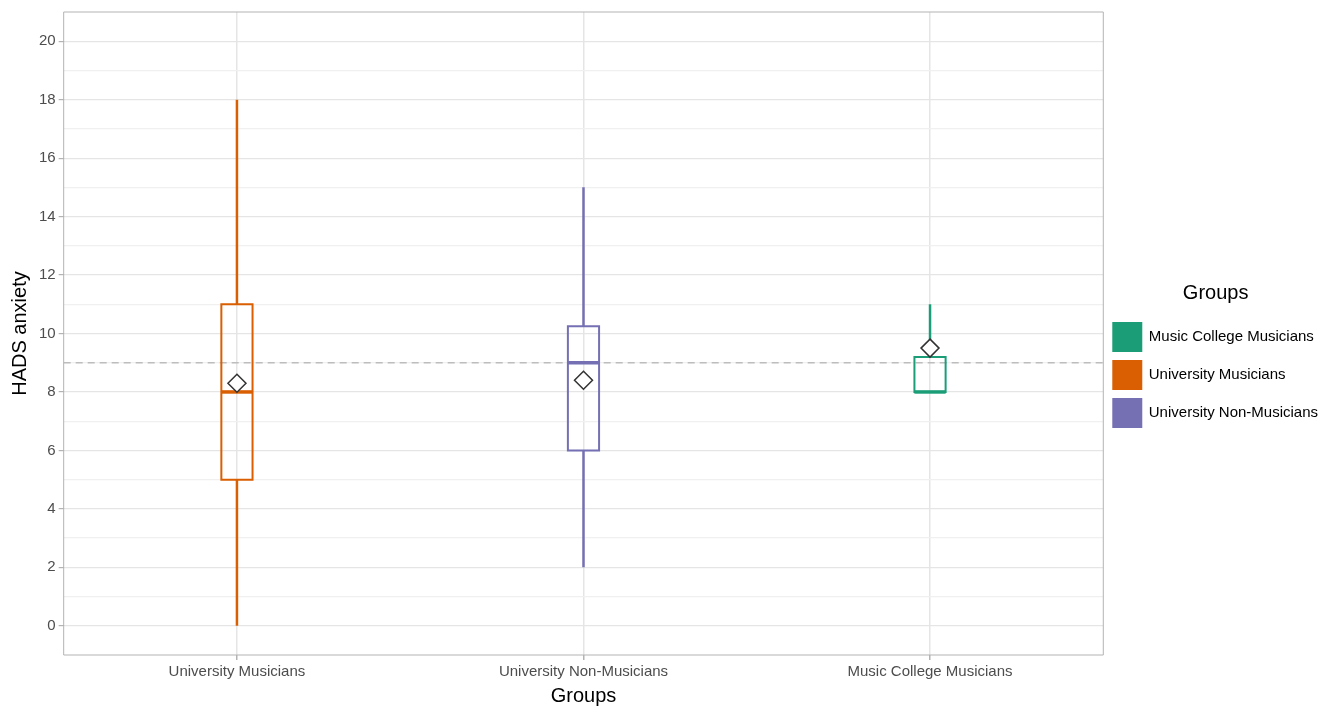 This screenshot has height=718, width=1338. What do you see at coordinates (47, 332) in the screenshot?
I see `y-tick-label: 10` at bounding box center [47, 332].